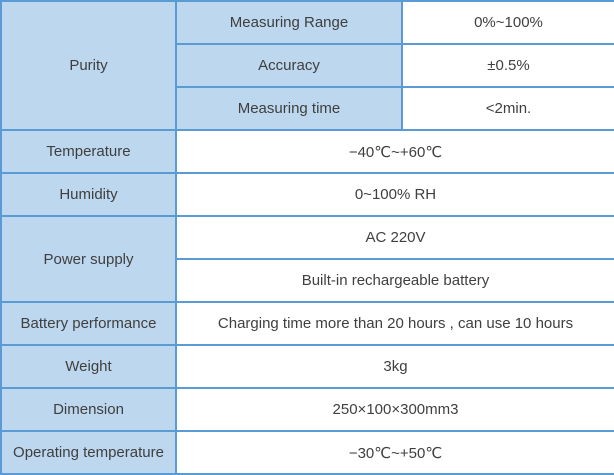  What do you see at coordinates (88, 194) in the screenshot?
I see `row-label-humidity: Humidity` at bounding box center [88, 194].